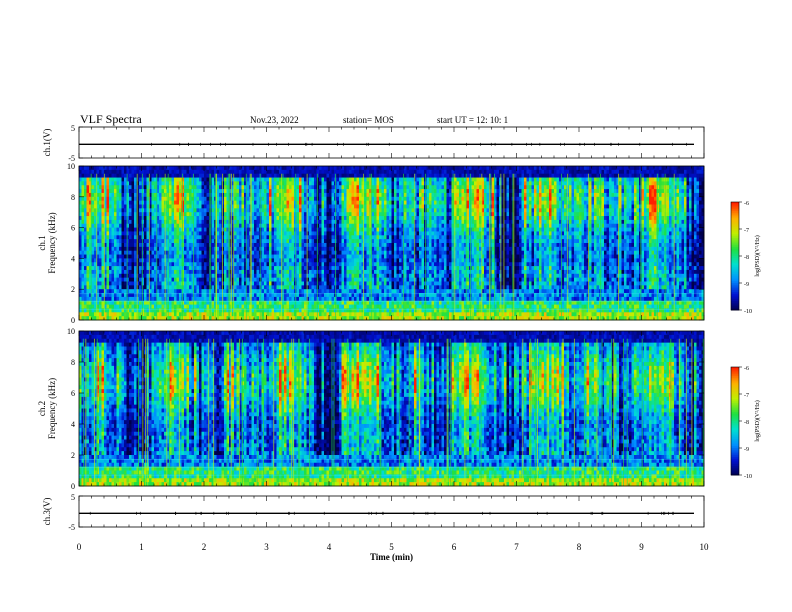 This screenshot has width=792, height=612. I want to click on ch1-spec-ytick-4: 4, so click(73, 258).